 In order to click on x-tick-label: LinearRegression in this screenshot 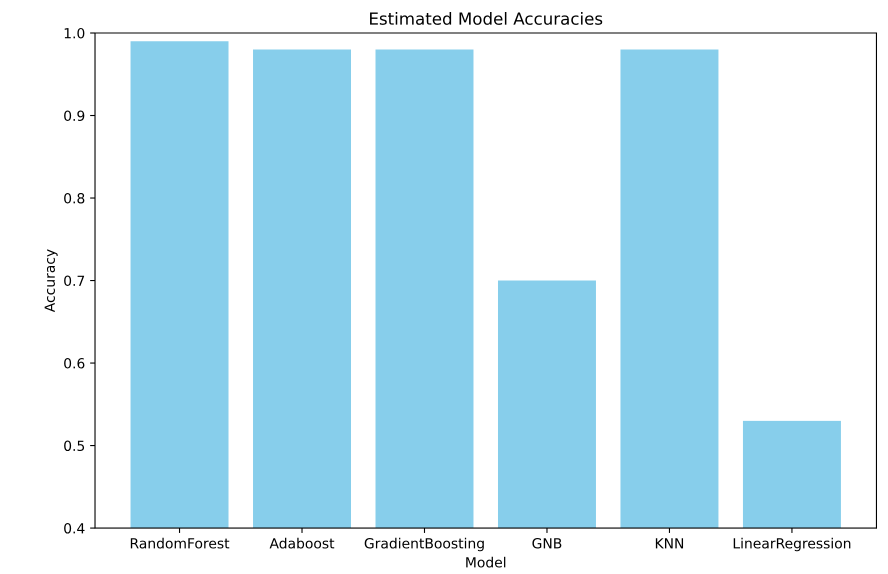, I will do `click(792, 545)`.